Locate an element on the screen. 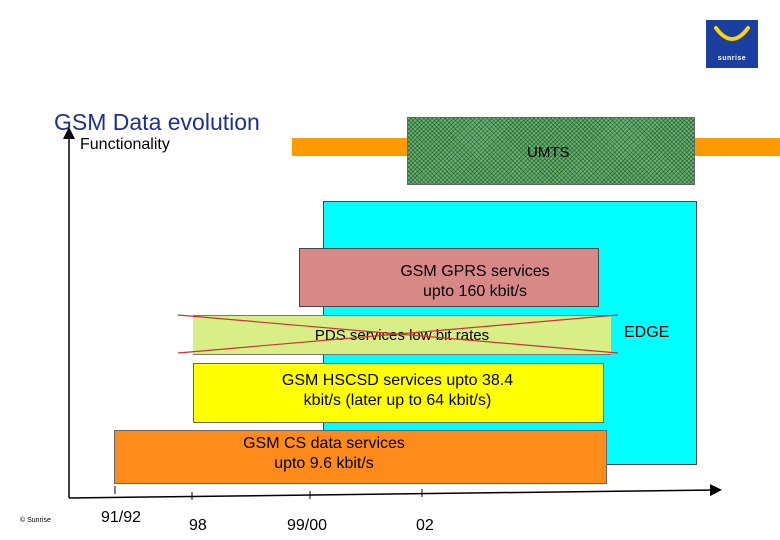  hscsd-label-line1: GSM HSCSD services upto 38.4 is located at coordinates (397, 380).